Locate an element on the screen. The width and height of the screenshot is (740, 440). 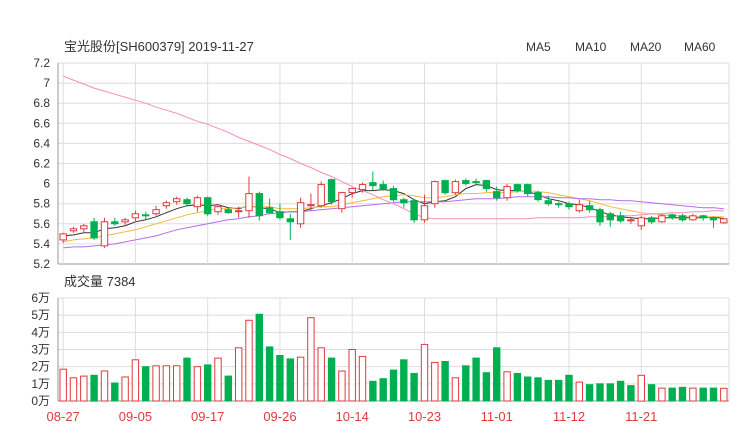
date-tick-label: 09-17 is located at coordinates (207, 416).